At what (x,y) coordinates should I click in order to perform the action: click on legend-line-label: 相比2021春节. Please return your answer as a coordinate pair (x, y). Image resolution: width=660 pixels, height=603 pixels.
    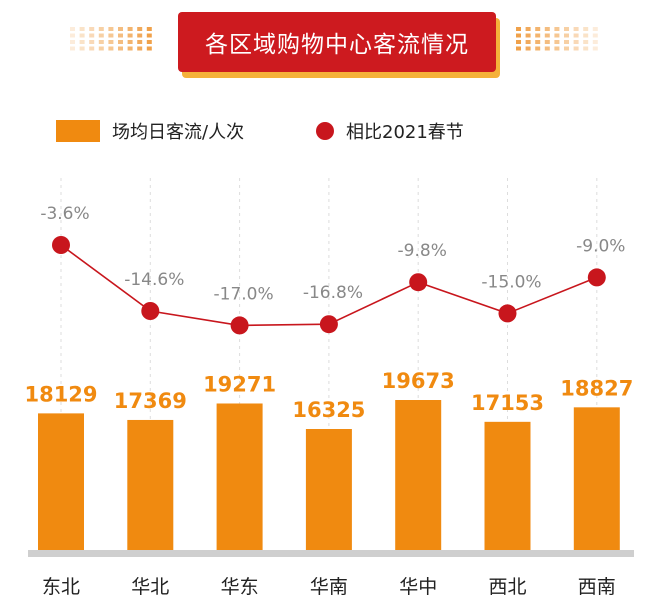
    Looking at the image, I should click on (405, 132).